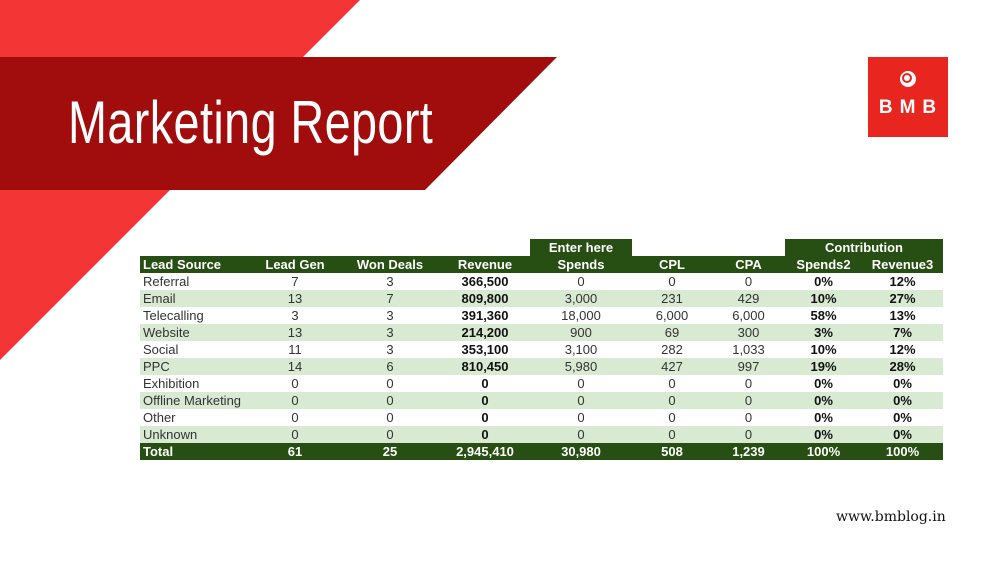  What do you see at coordinates (581, 264) in the screenshot?
I see `column-header: Spends` at bounding box center [581, 264].